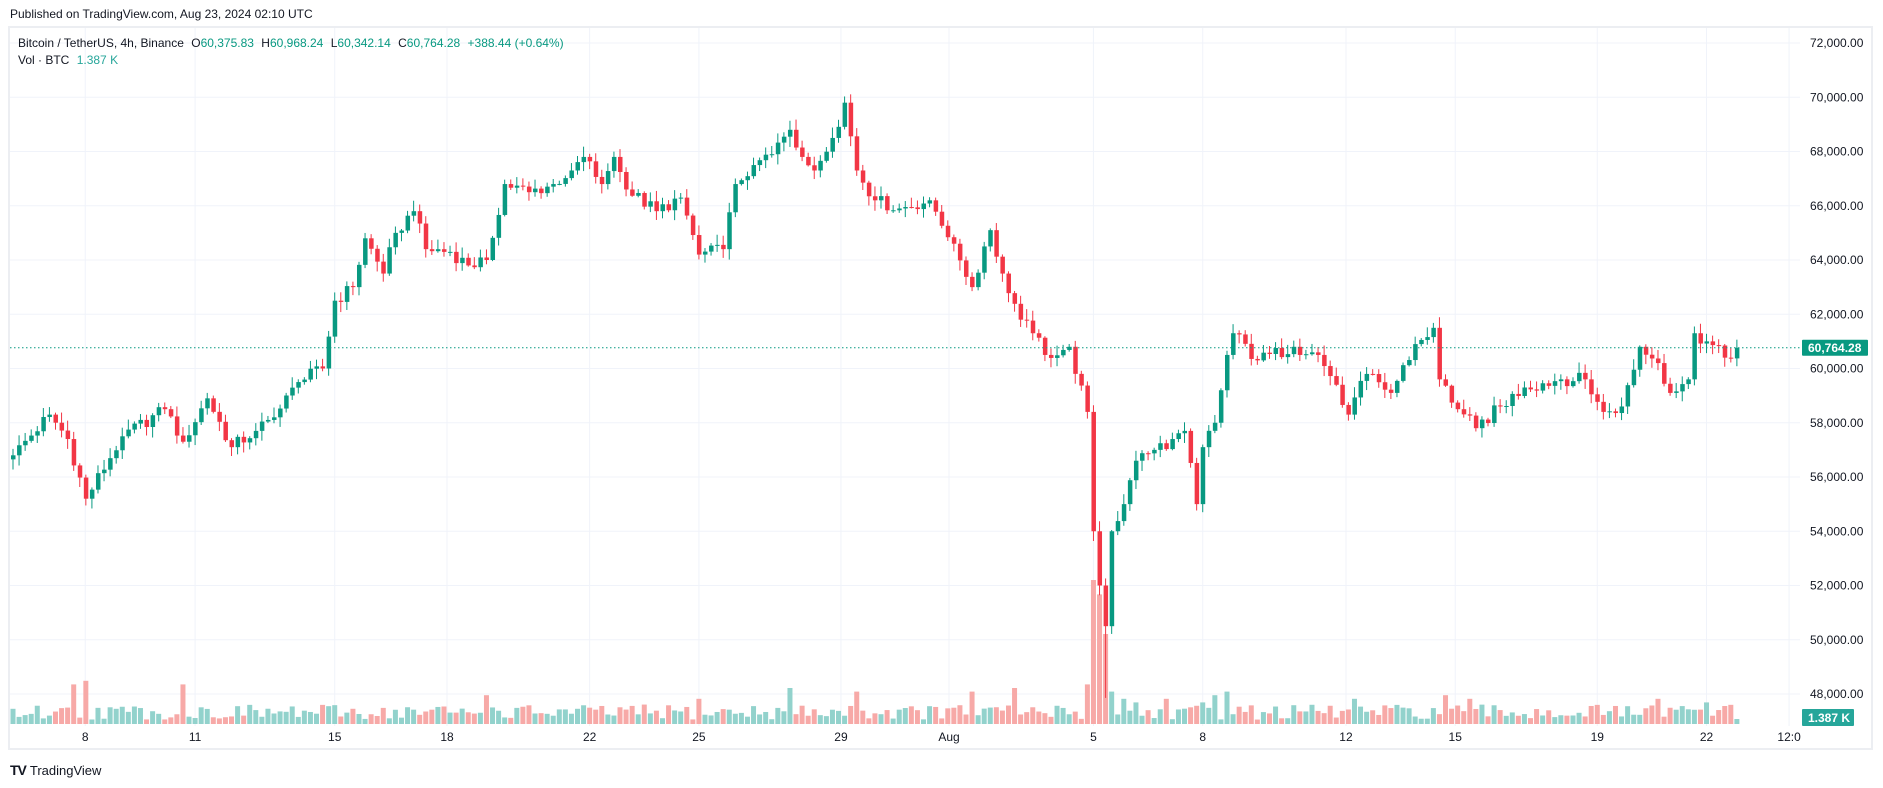 The height and width of the screenshot is (788, 1883). Describe the element at coordinates (195, 737) in the screenshot. I see `time-tick-label: 11` at that location.